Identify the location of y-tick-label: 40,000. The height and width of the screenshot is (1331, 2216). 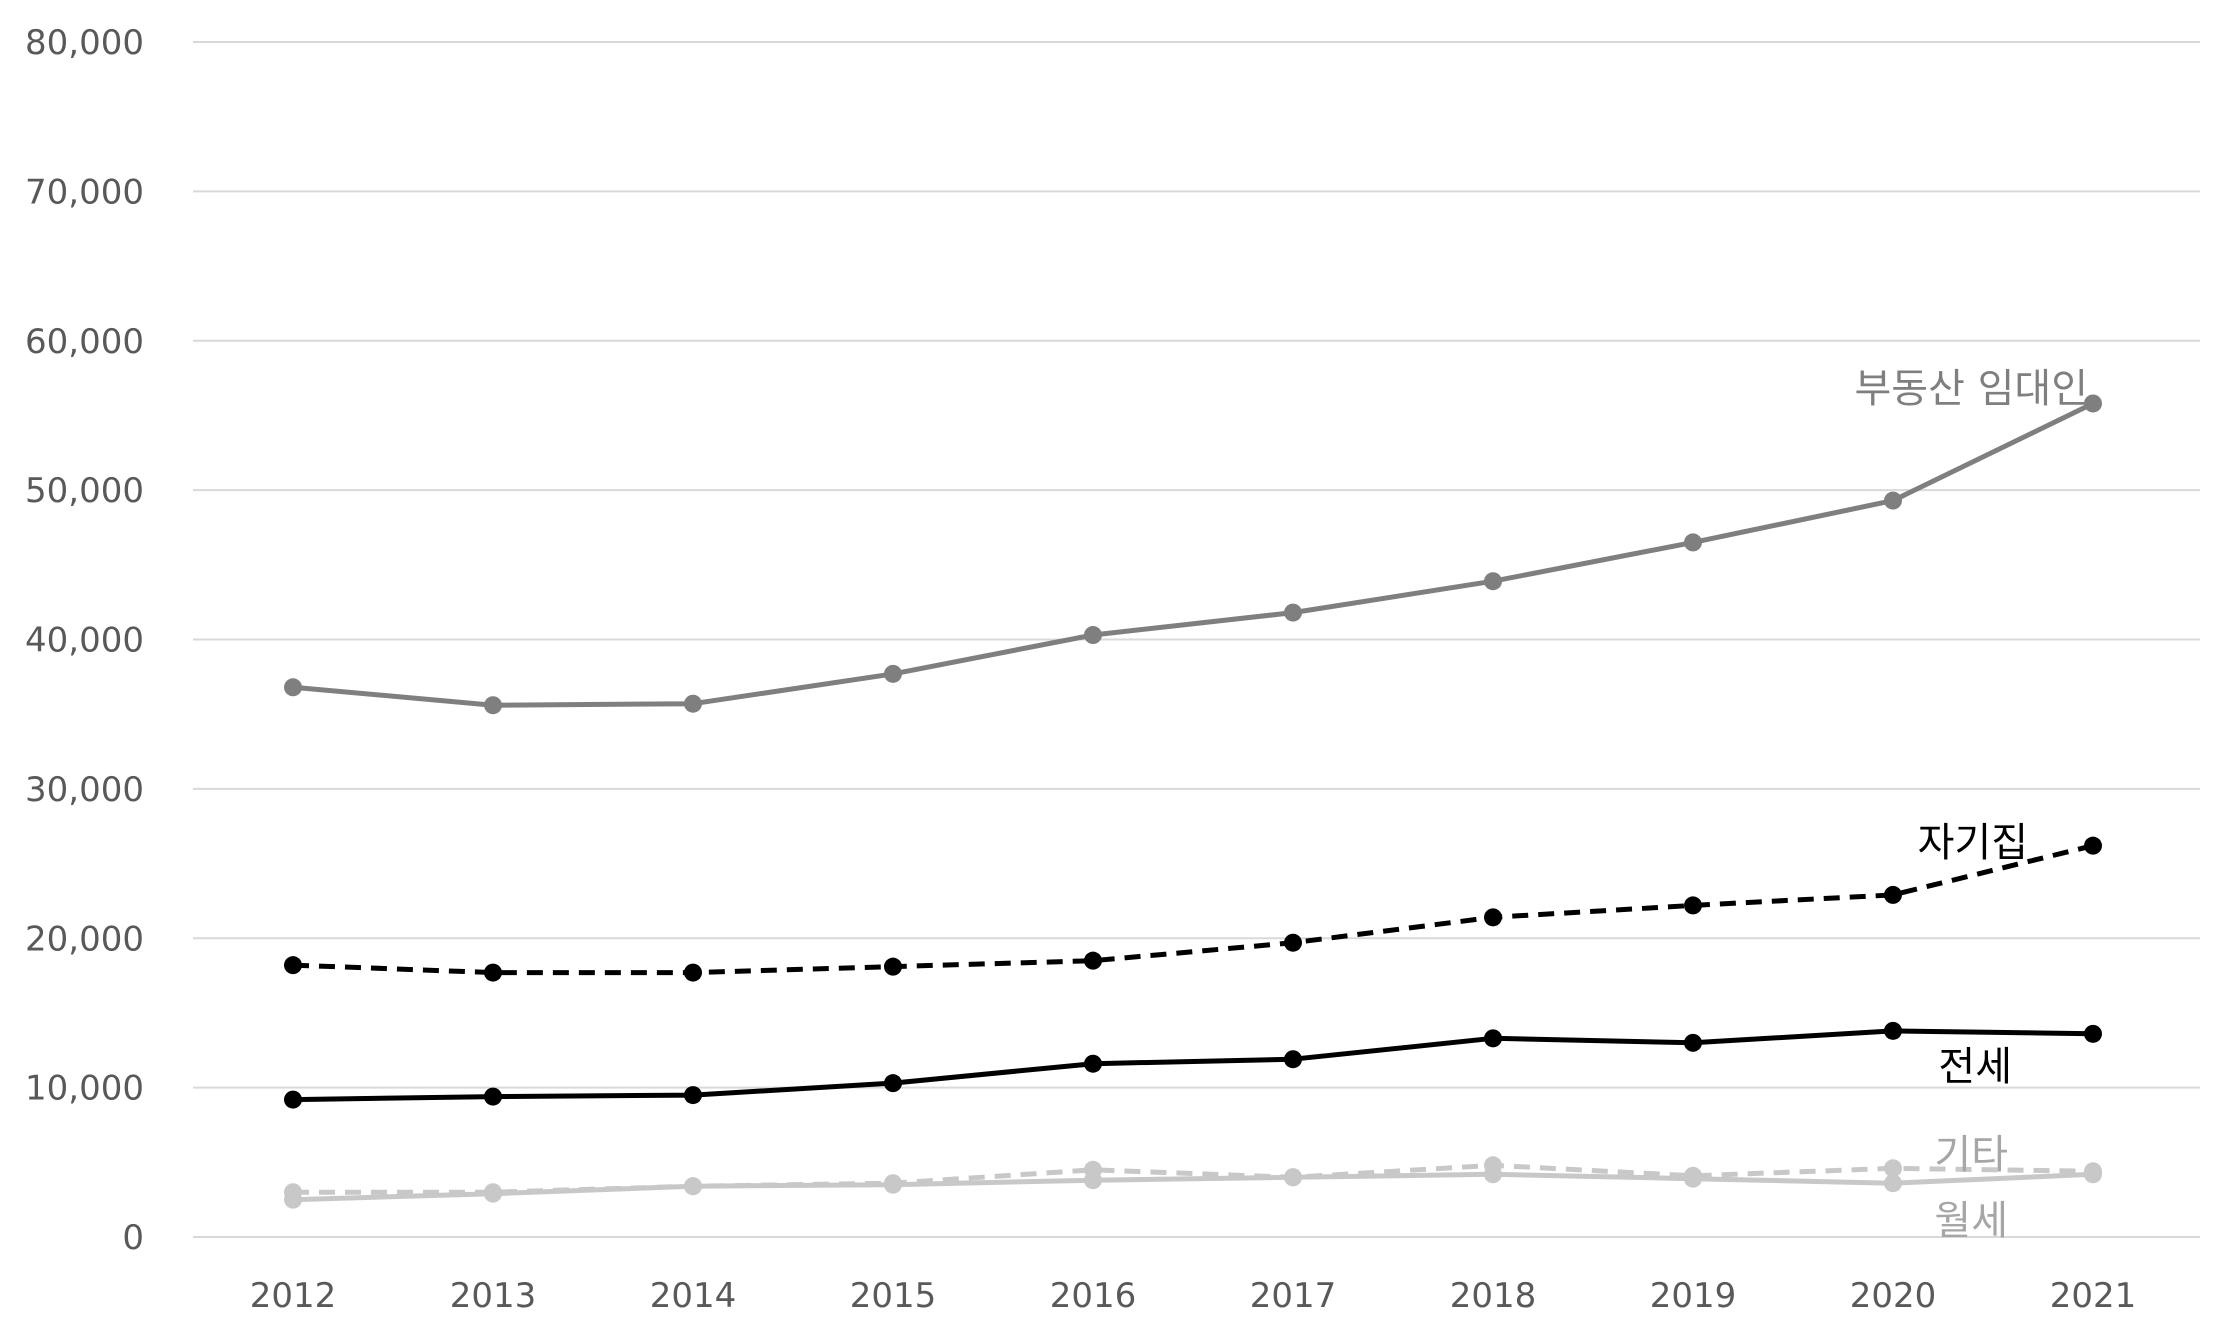
(84, 641).